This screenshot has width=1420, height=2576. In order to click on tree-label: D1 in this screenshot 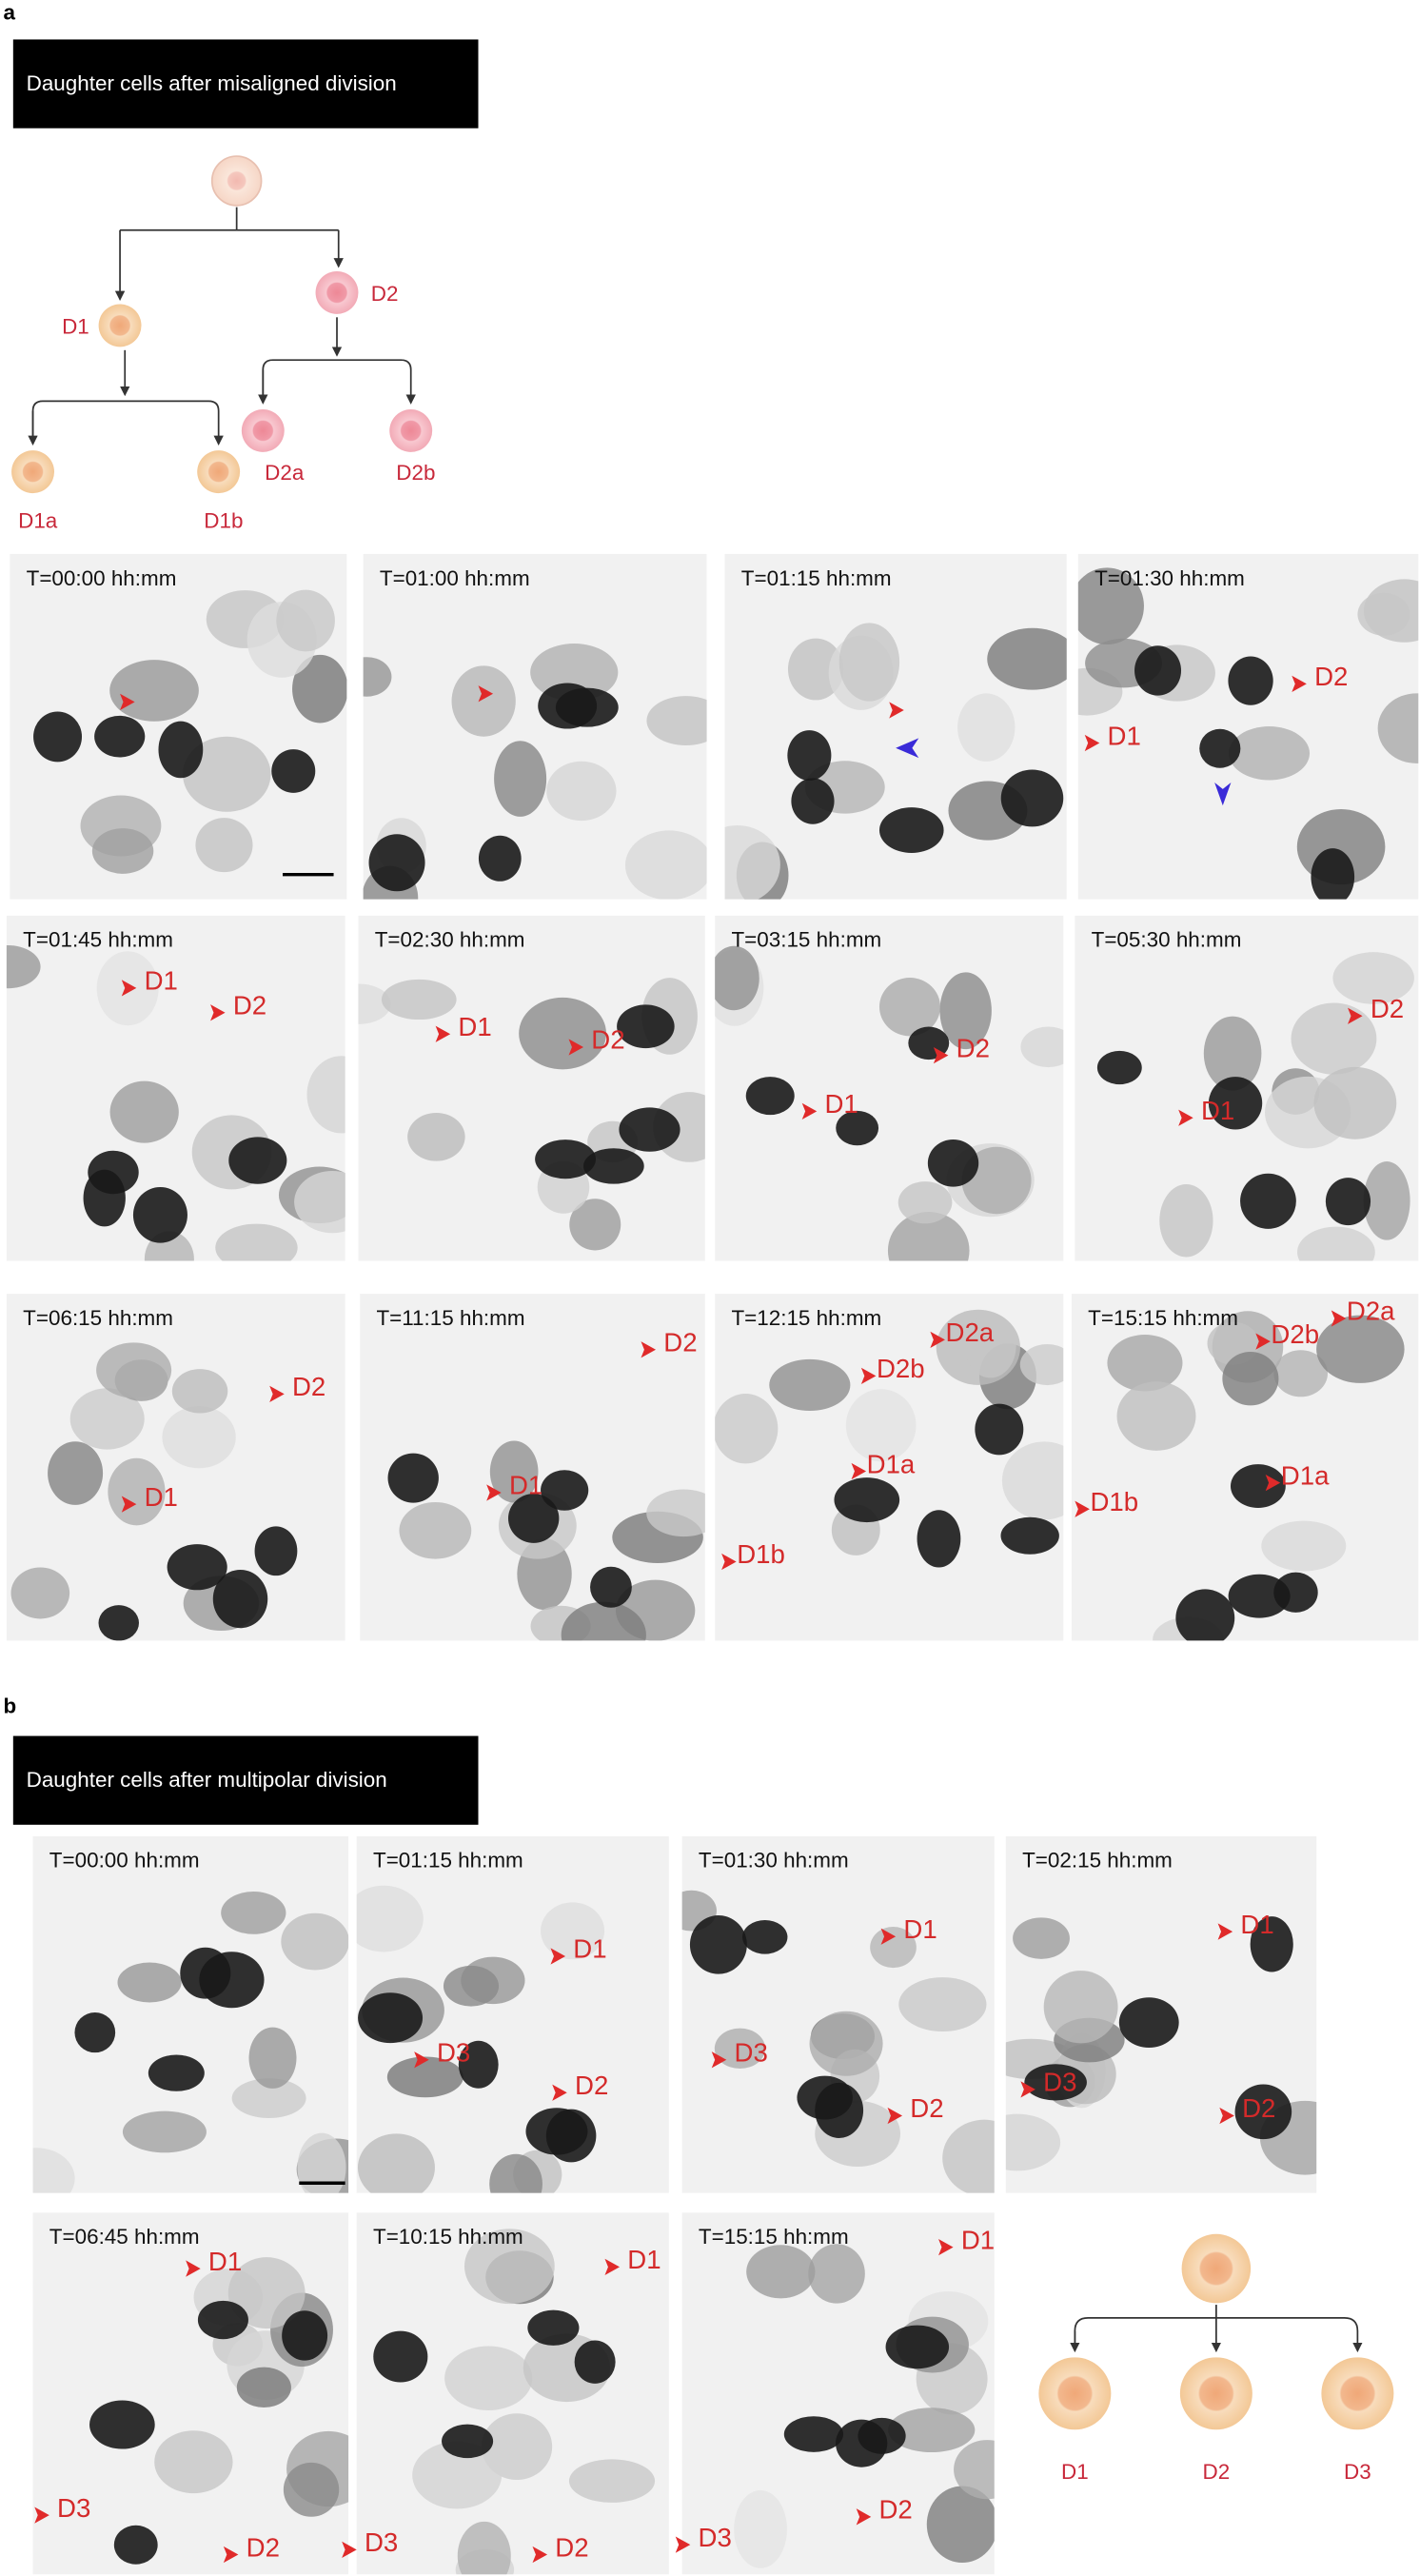, I will do `click(75, 327)`.